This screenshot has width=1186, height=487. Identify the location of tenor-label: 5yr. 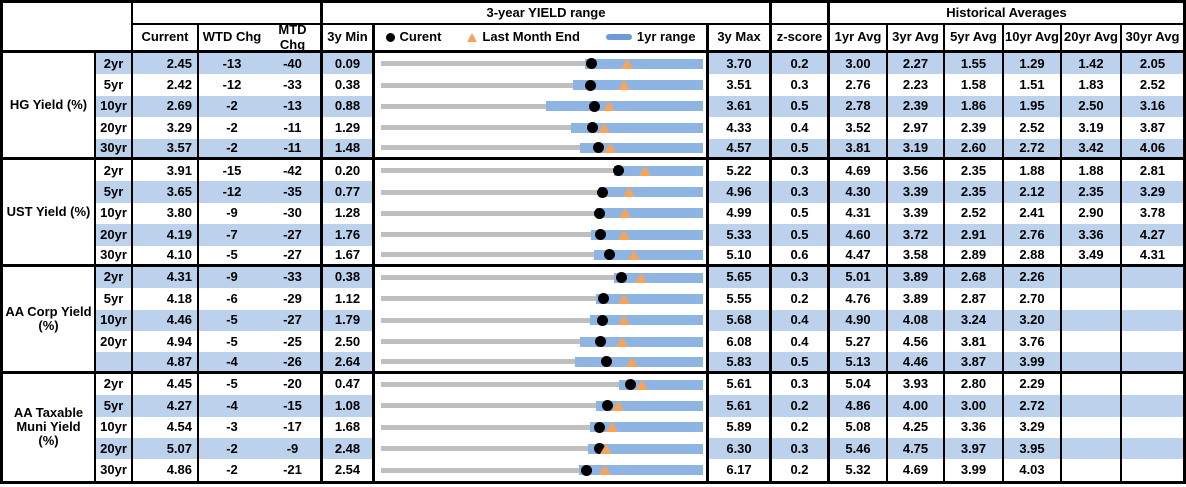
(114, 85).